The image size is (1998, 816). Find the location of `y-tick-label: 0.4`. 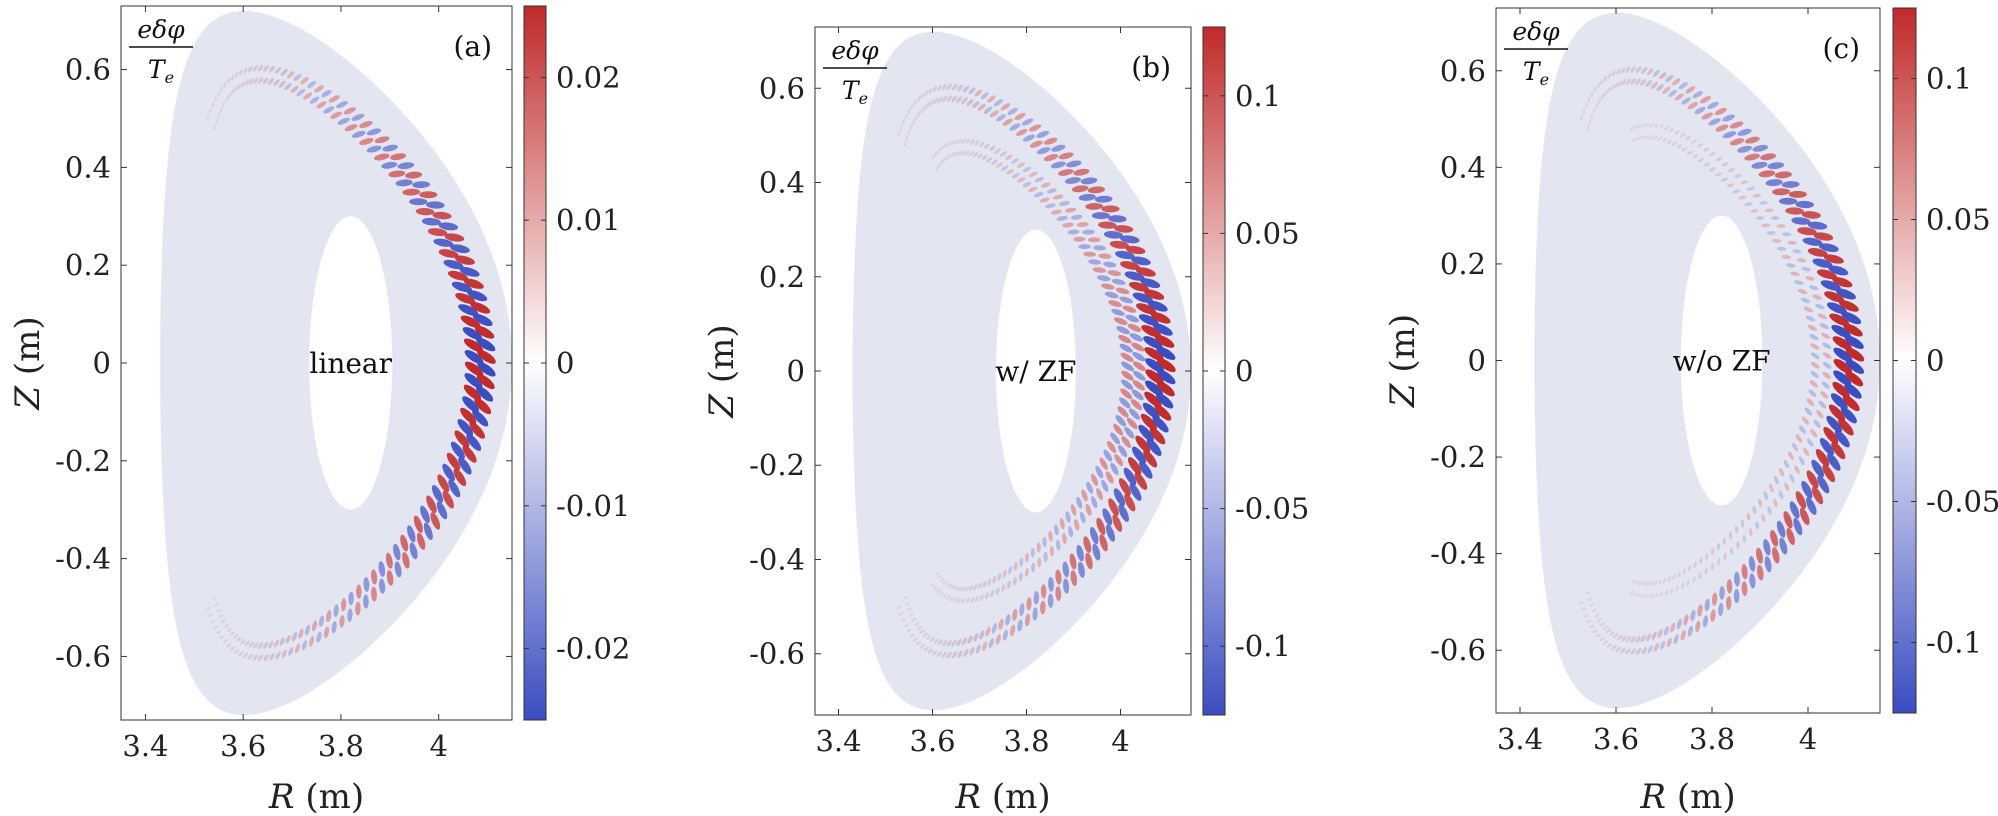

y-tick-label: 0.4 is located at coordinates (88, 167).